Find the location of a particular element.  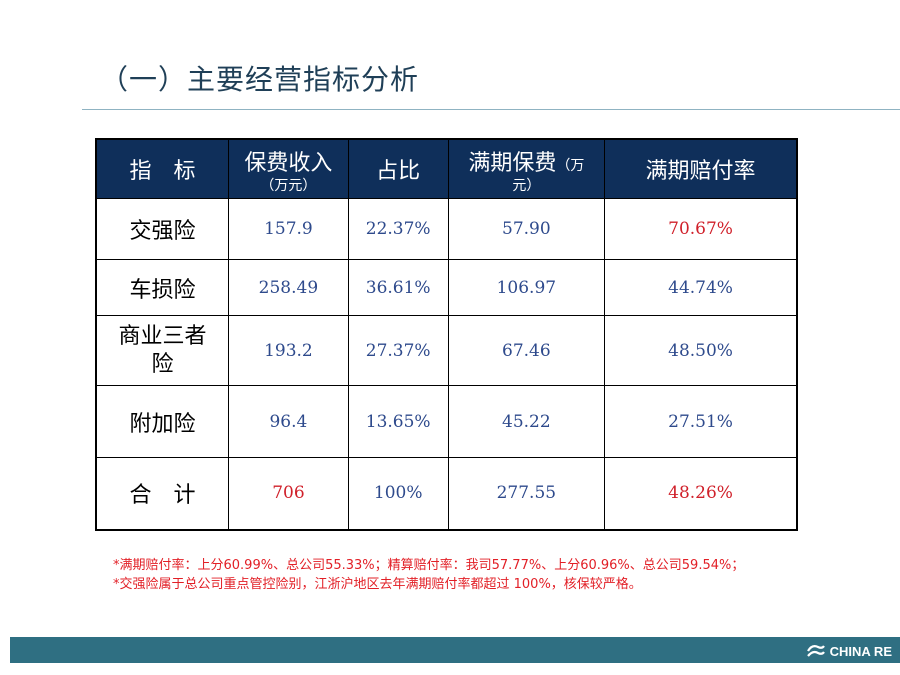

title-divider is located at coordinates (491, 109).